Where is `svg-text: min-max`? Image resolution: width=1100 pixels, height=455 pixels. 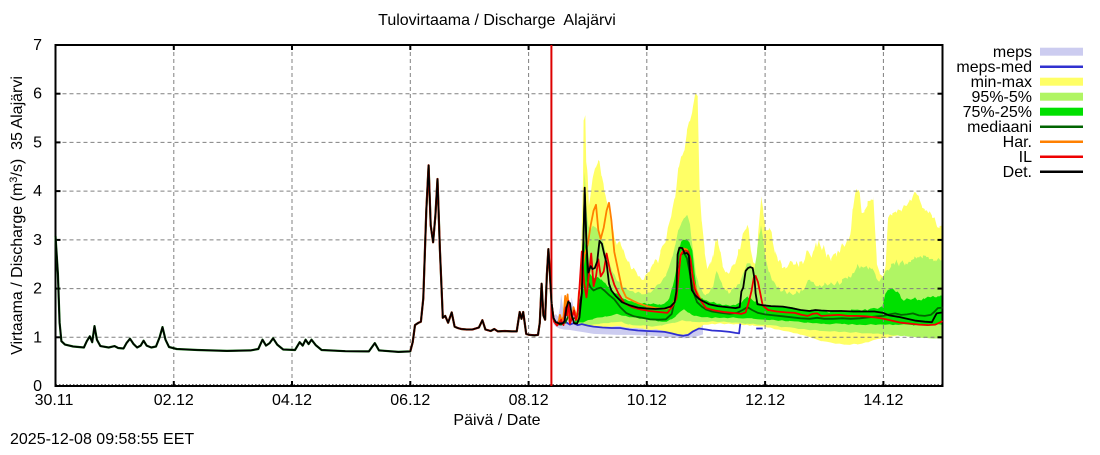 svg-text: min-max is located at coordinates (1001, 82).